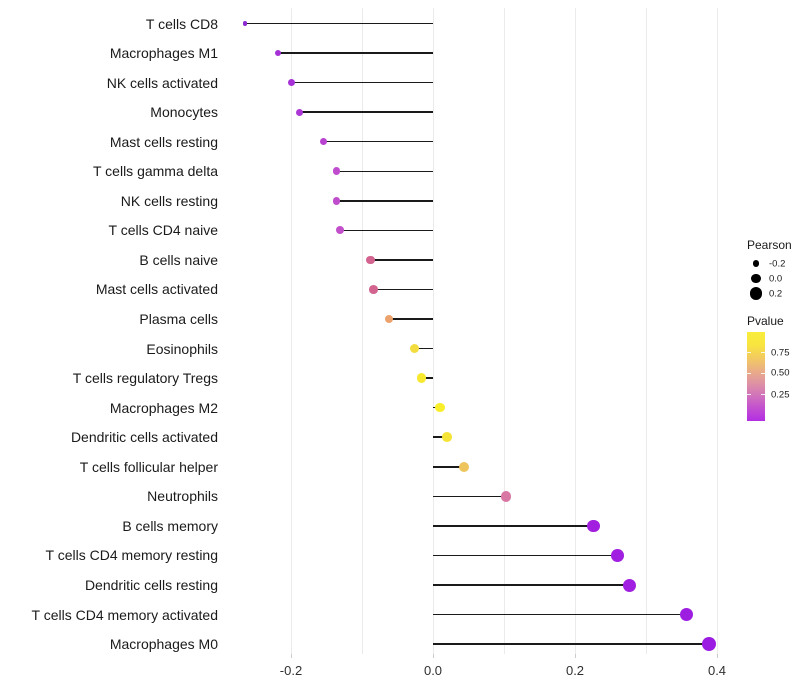 The width and height of the screenshot is (800, 700). I want to click on row-label: Macrophages M0, so click(163, 644).